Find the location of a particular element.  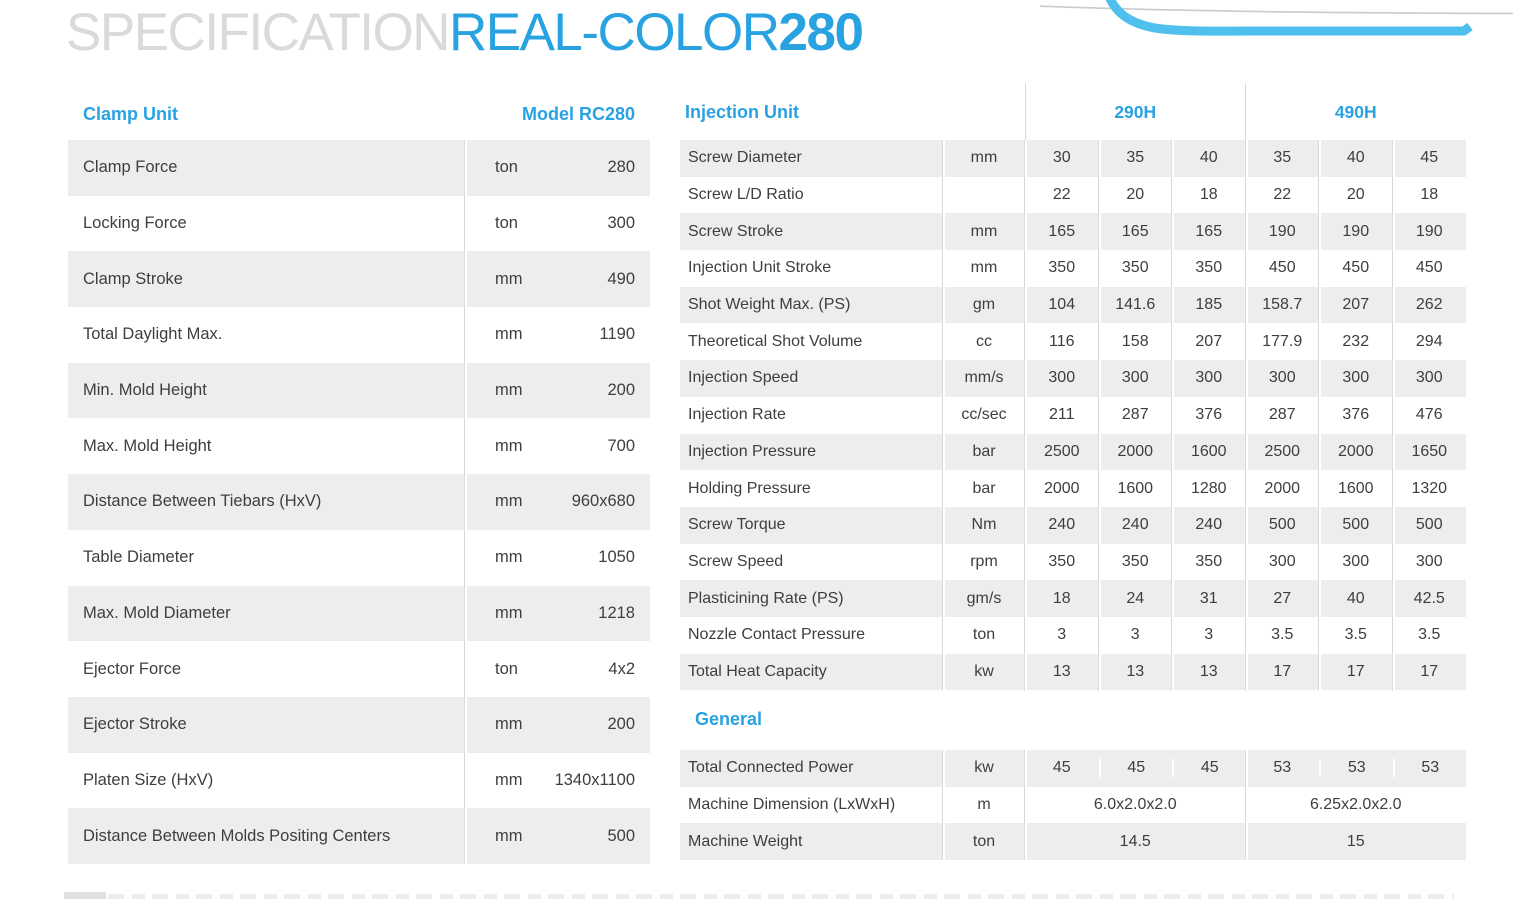

spec-value: 280 is located at coordinates (621, 167).